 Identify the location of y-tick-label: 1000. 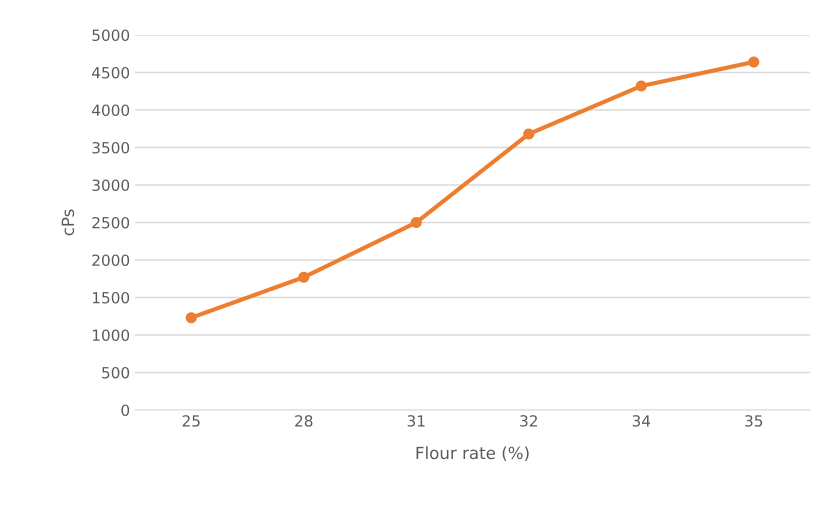
(111, 335).